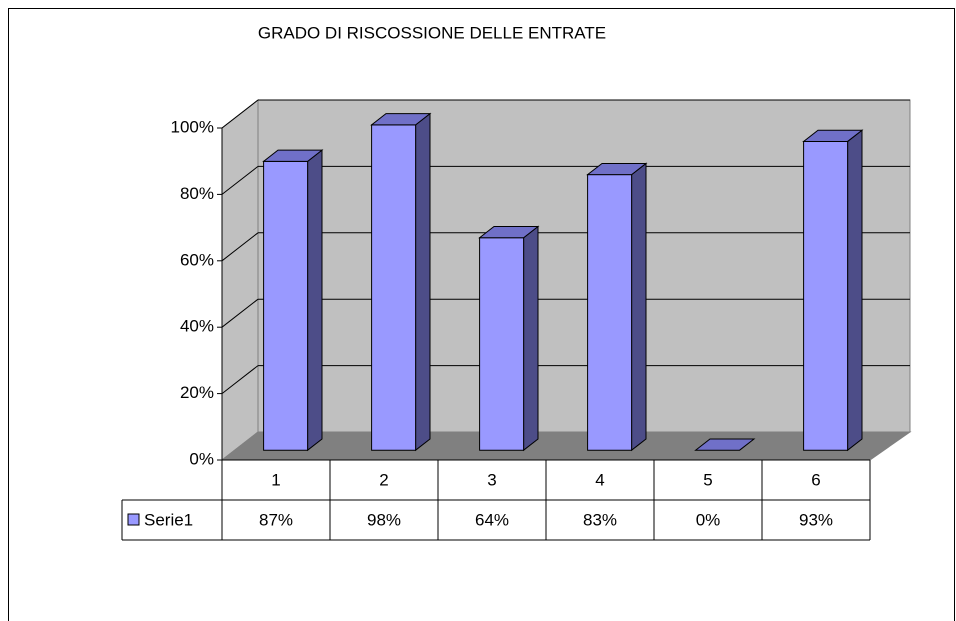 This screenshot has height=621, width=956. I want to click on data-label: 83%, so click(600, 519).